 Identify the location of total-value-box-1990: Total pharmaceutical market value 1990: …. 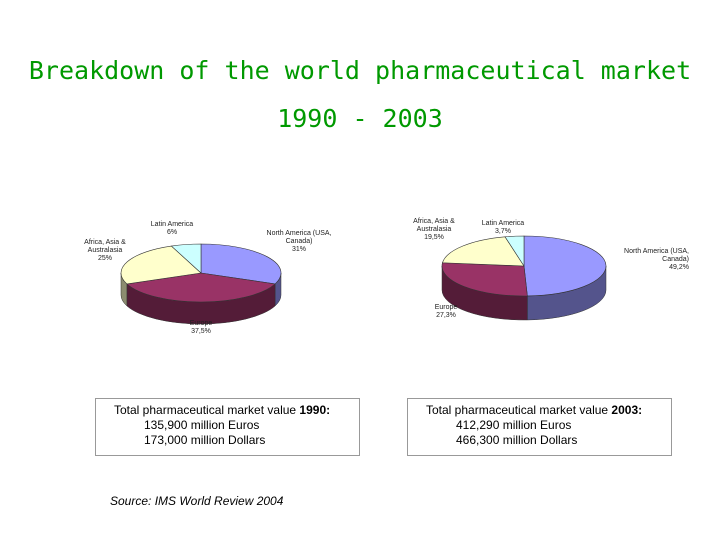
(227, 427).